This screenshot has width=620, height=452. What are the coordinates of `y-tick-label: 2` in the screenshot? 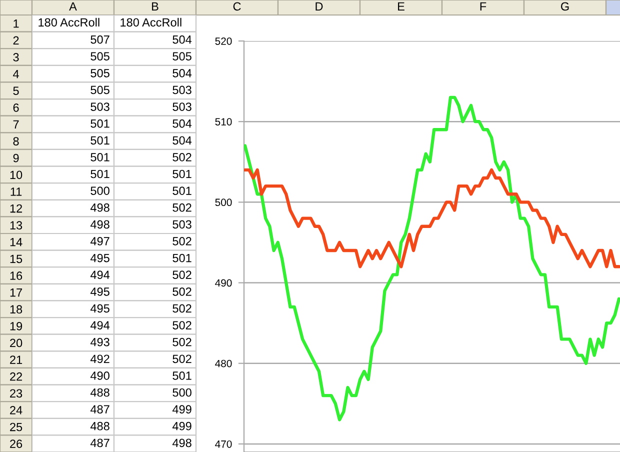 It's located at (16, 40).